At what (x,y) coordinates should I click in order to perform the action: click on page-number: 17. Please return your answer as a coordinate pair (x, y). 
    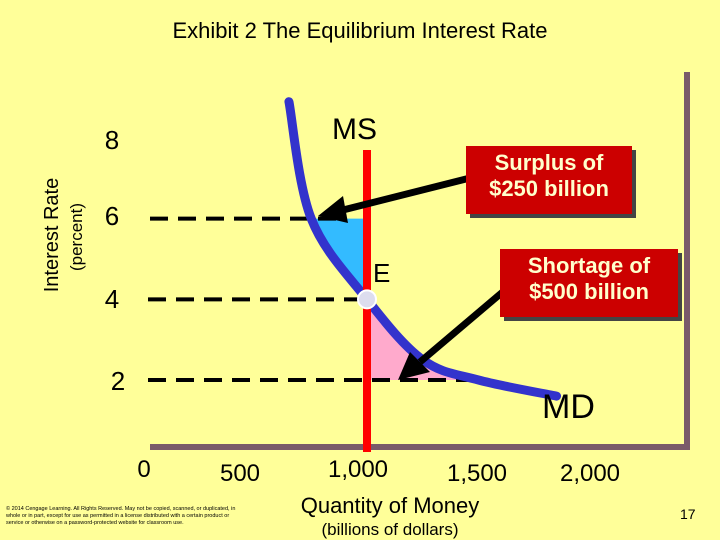
    Looking at the image, I should click on (688, 514).